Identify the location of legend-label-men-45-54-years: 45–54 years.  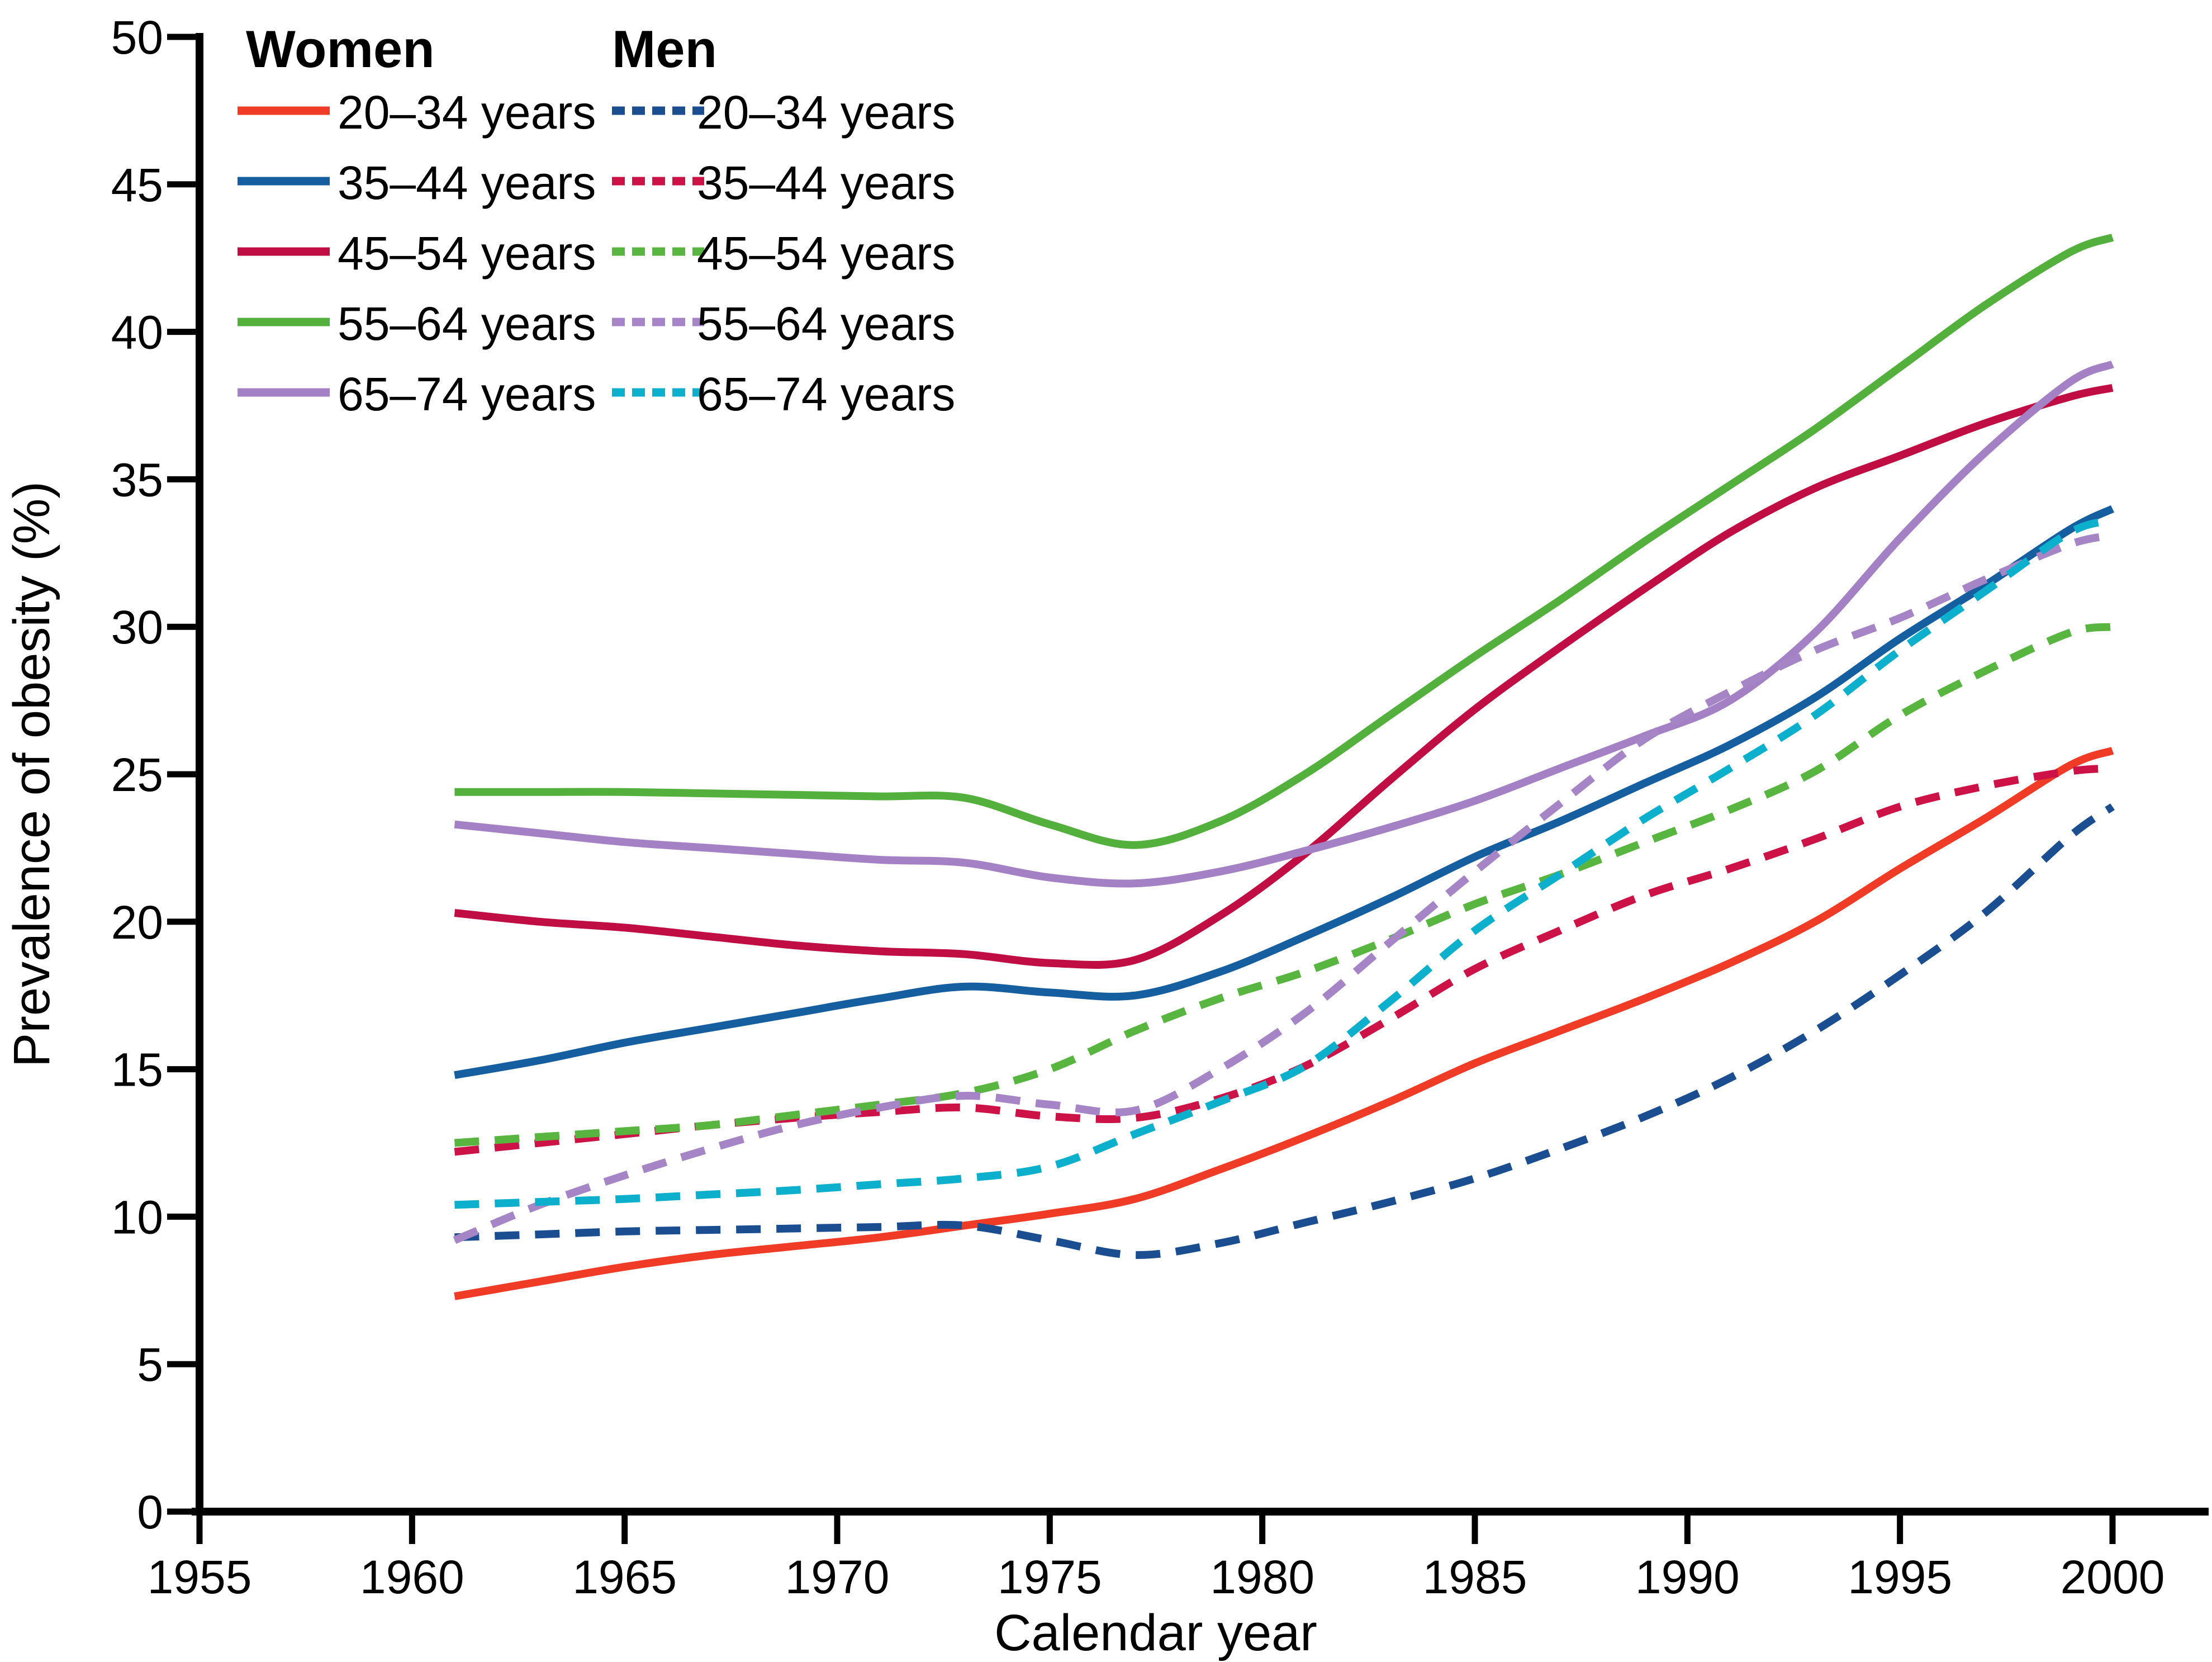
(826, 253).